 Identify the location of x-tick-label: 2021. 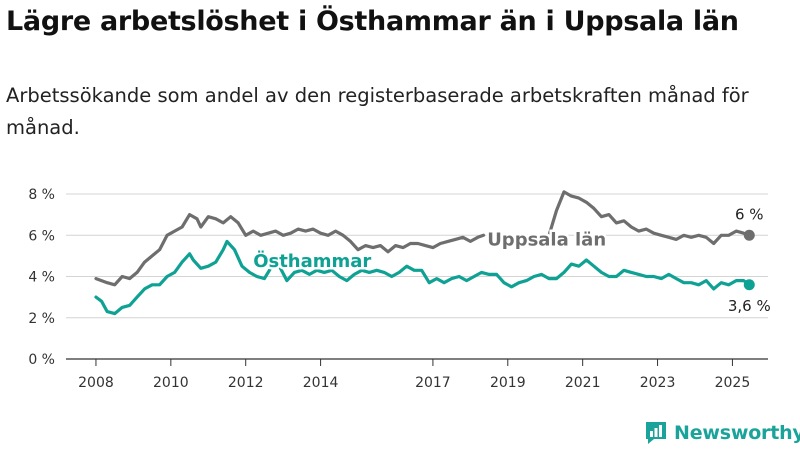
(583, 383).